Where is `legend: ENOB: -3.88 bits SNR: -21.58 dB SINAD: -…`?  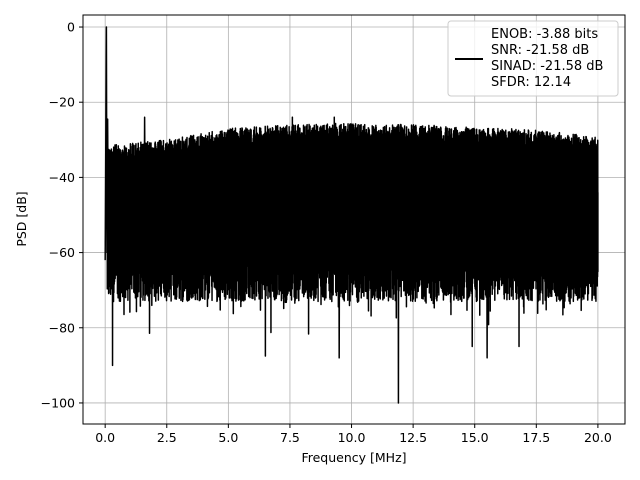 legend: ENOB: -3.88 bits SNR: -21.58 dB SINAD: -… is located at coordinates (533, 58).